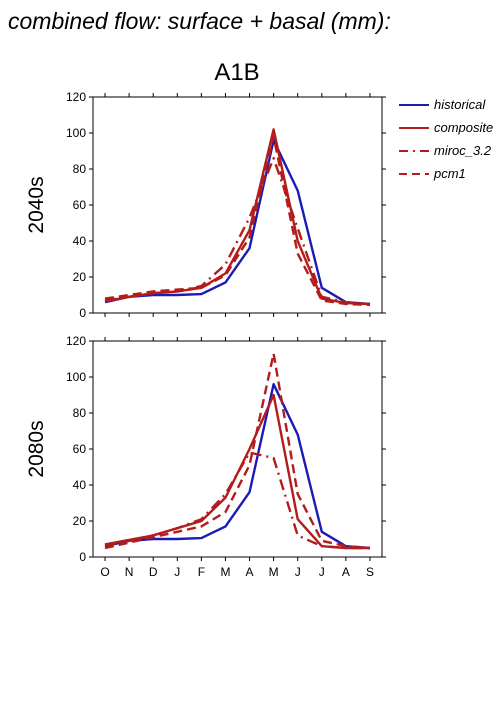 This screenshot has width=501, height=709. I want to click on legend-label: pcm1, so click(449, 173).